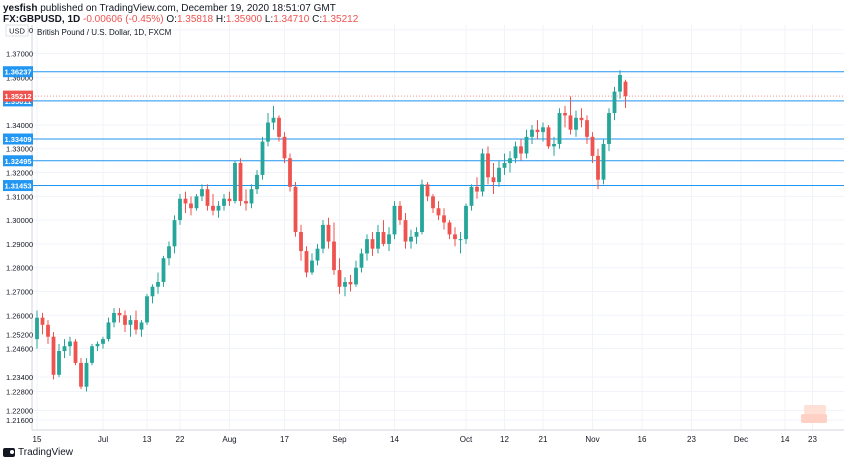  What do you see at coordinates (543, 439) in the screenshot?
I see `time-tick-label: 21` at bounding box center [543, 439].